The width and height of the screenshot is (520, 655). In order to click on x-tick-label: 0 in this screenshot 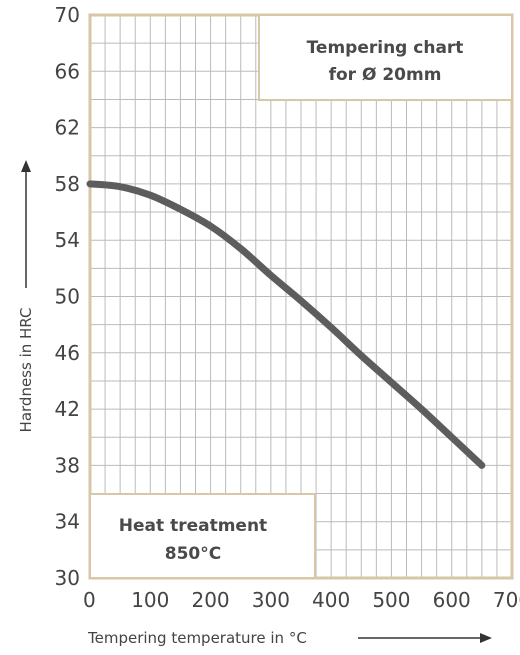, I will do `click(89, 600)`.